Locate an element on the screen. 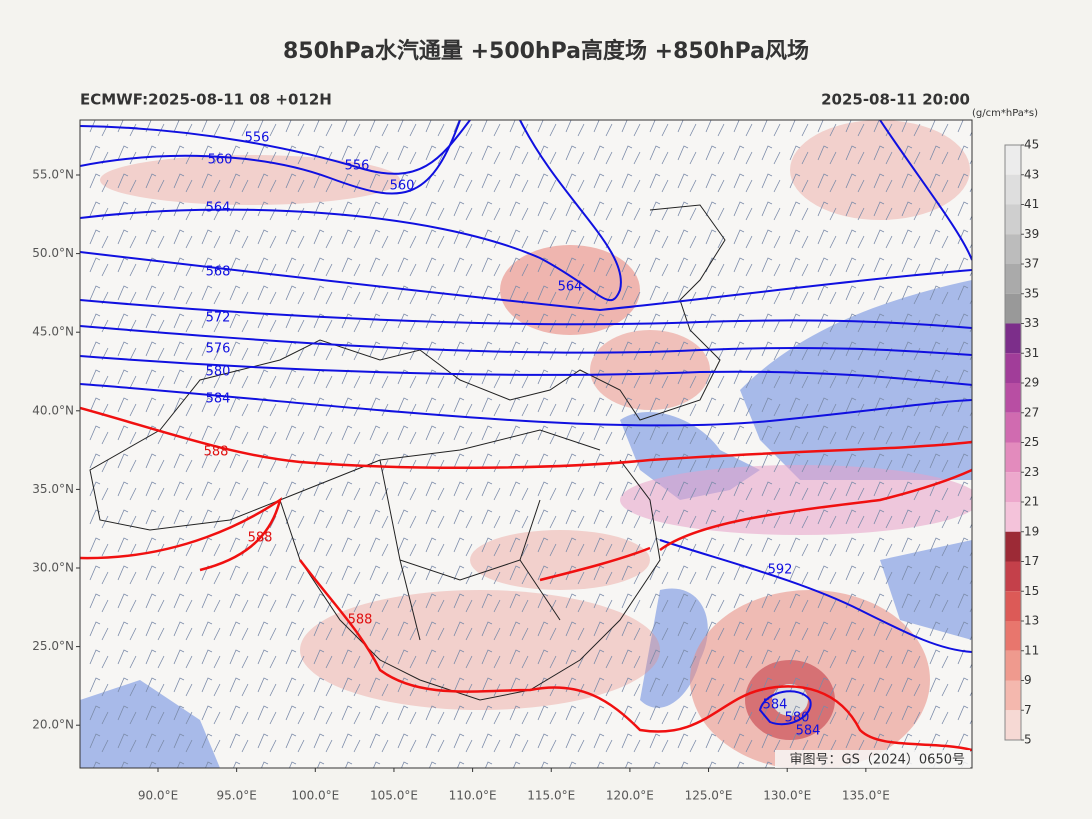 This screenshot has height=819, width=1092. lon-label: 105.0°E is located at coordinates (394, 796).